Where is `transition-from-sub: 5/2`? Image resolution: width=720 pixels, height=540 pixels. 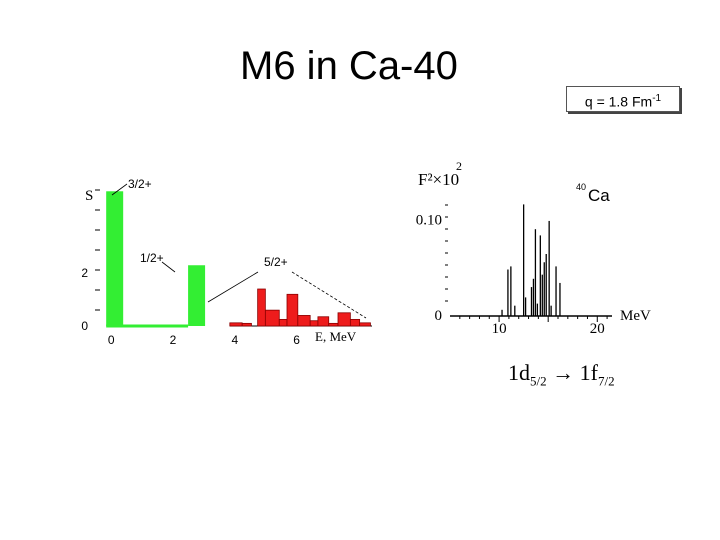
transition-from-sub: 5/2 is located at coordinates (538, 381).